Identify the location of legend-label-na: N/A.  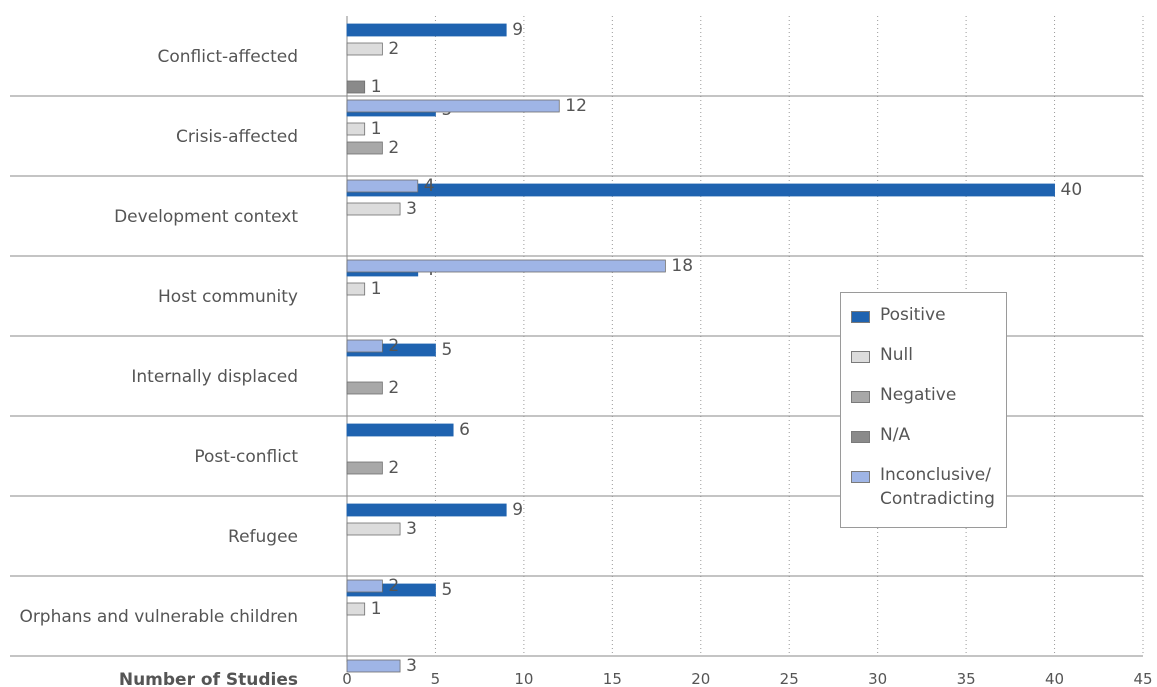
(895, 435).